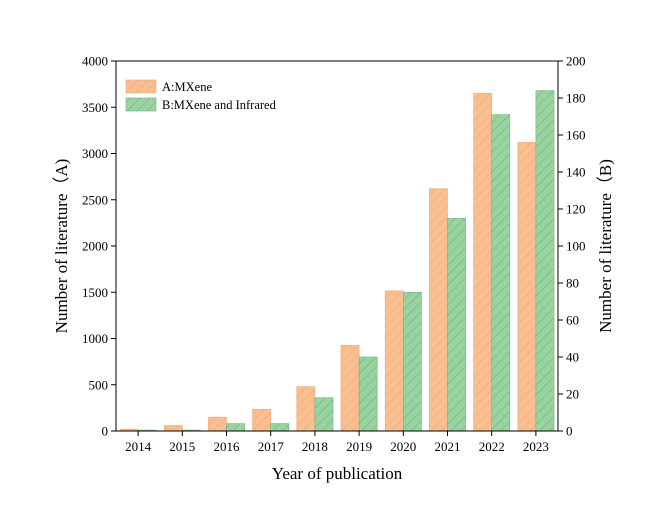 The height and width of the screenshot is (516, 650). I want to click on bar-a-2015, so click(173, 428).